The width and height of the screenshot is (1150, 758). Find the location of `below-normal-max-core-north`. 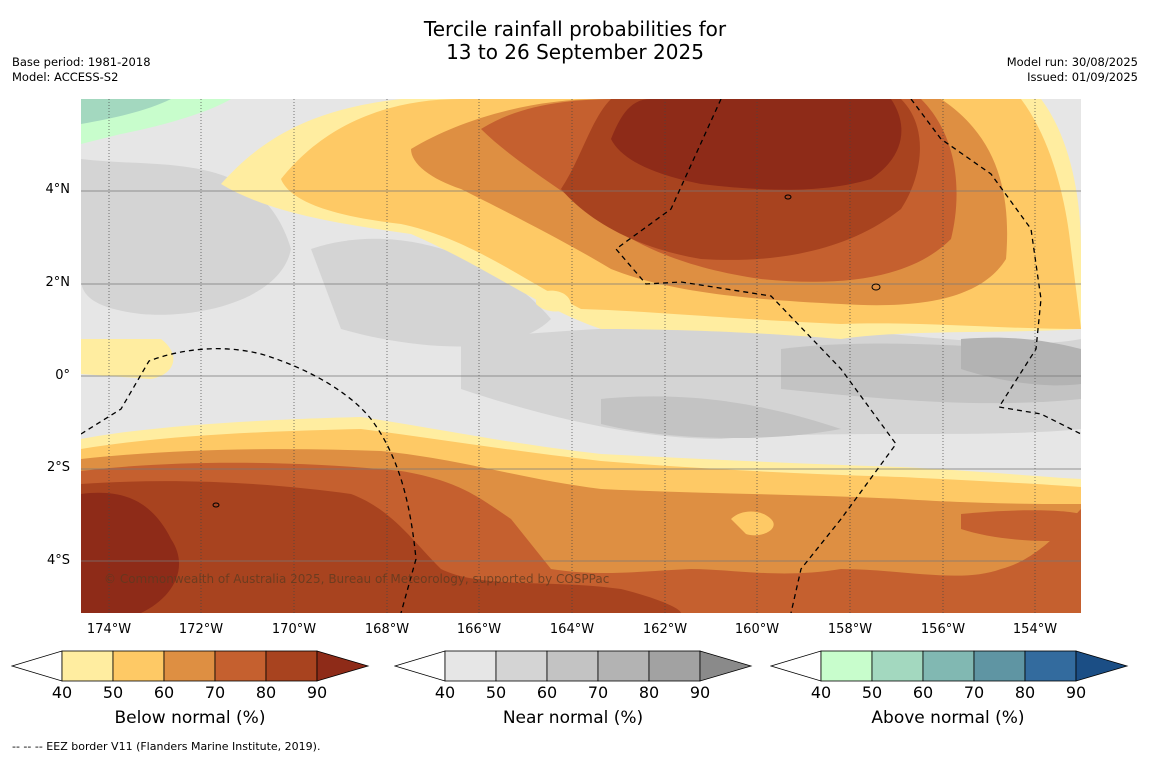

below-normal-max-core-north is located at coordinates (756, 144).